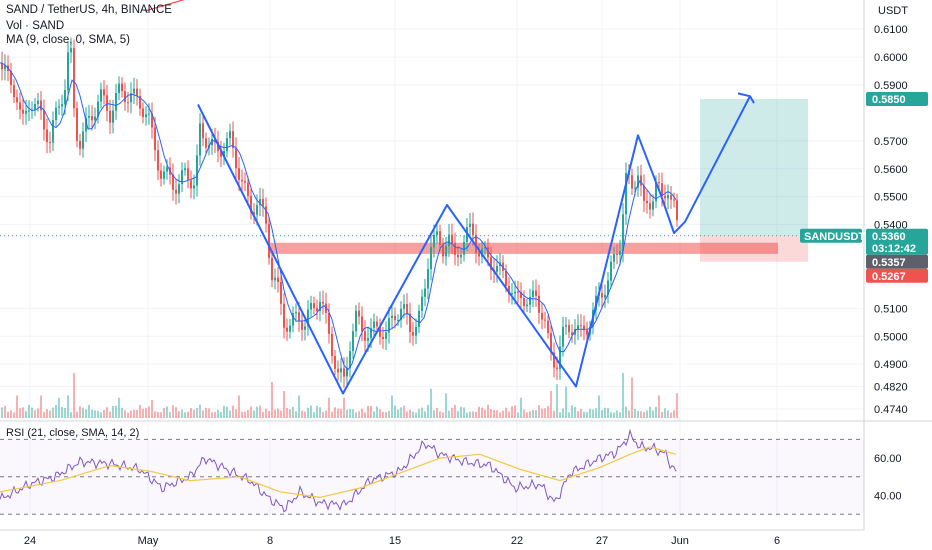 The image size is (932, 550). I want to click on target-price-tag-bg, so click(897, 98).